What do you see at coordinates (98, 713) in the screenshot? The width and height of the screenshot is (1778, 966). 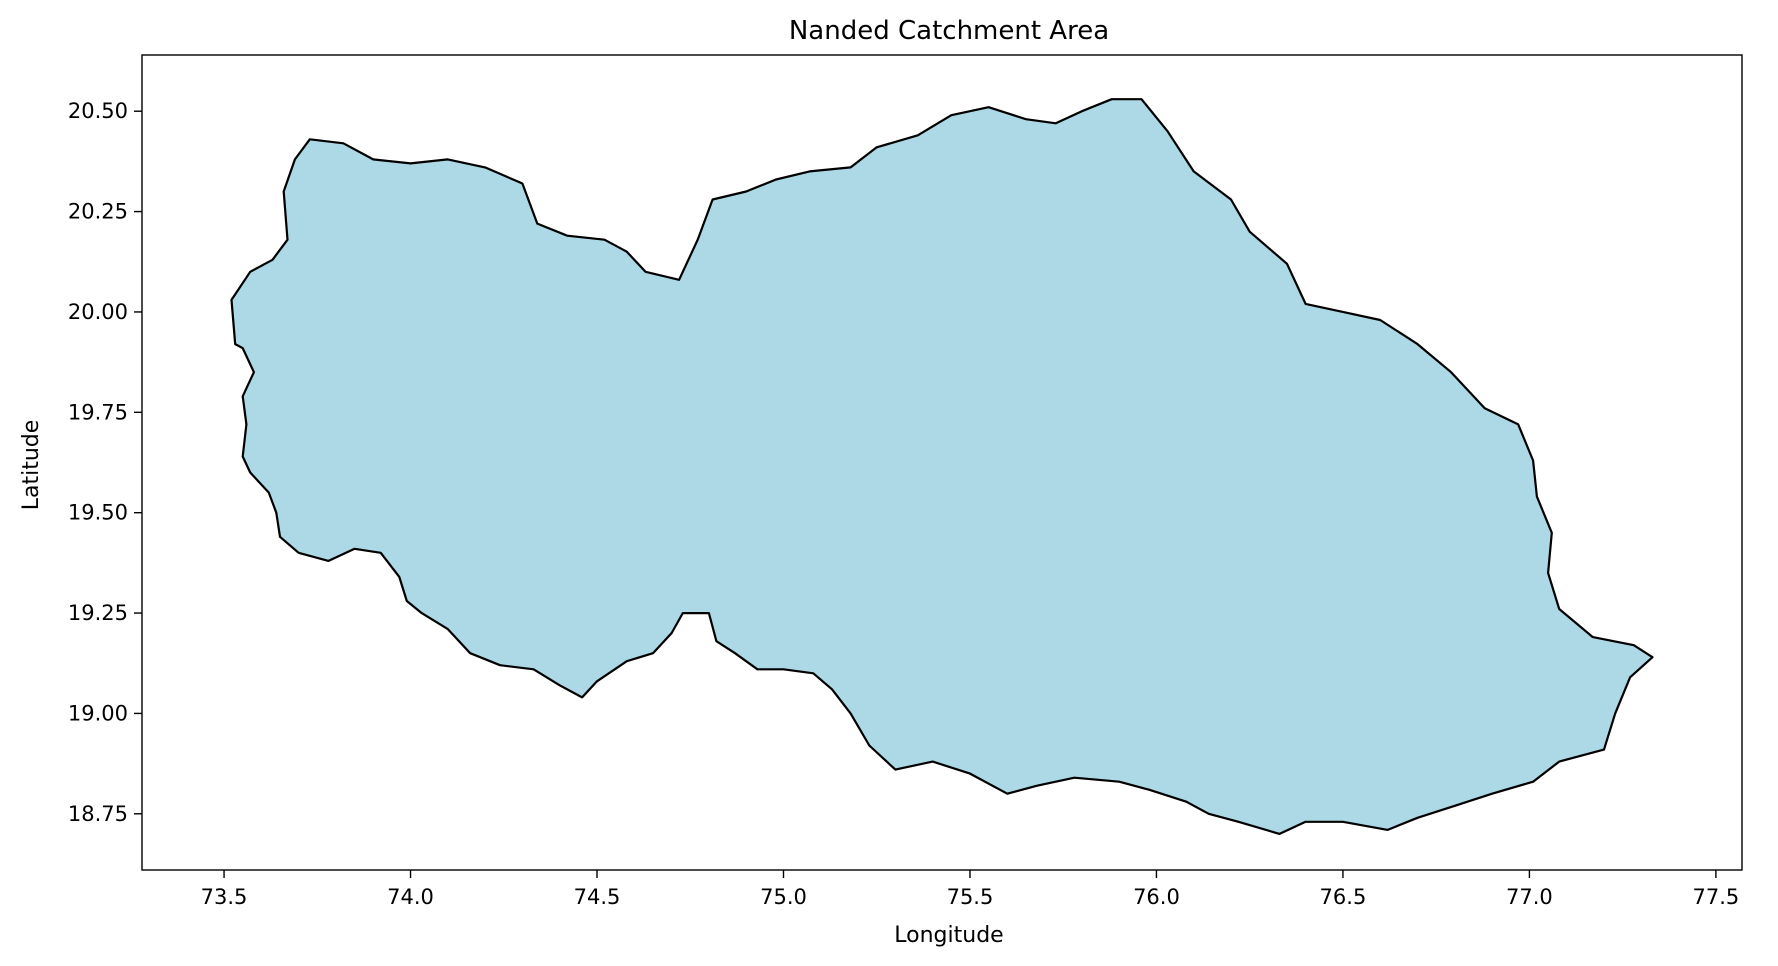 I see `y-tick-label: 19.00` at bounding box center [98, 713].